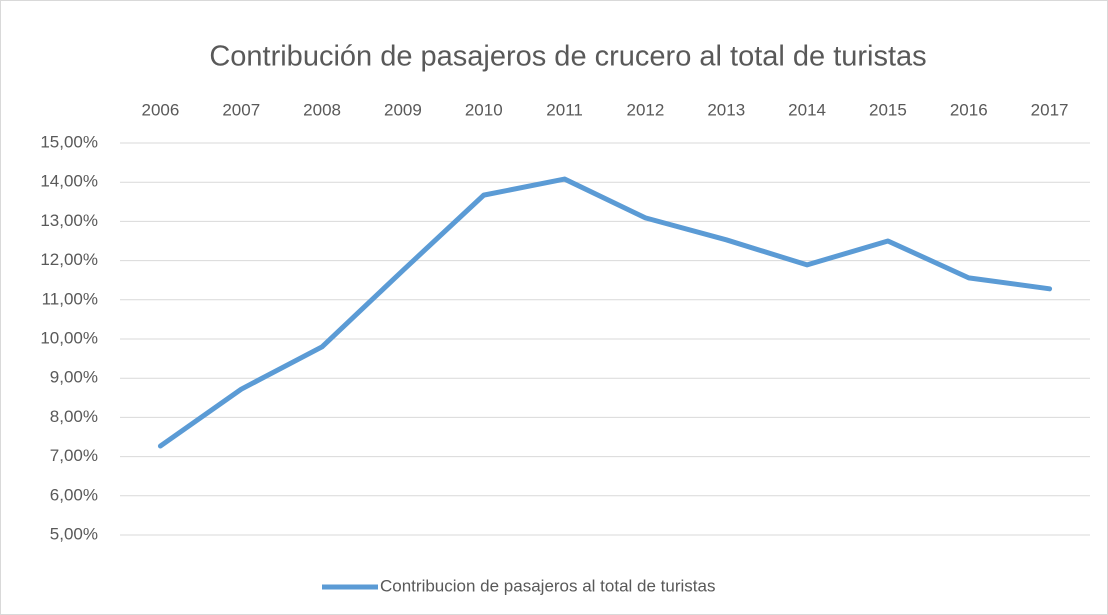 The width and height of the screenshot is (1108, 615). What do you see at coordinates (69, 220) in the screenshot?
I see `y-tick-label: 13,00%` at bounding box center [69, 220].